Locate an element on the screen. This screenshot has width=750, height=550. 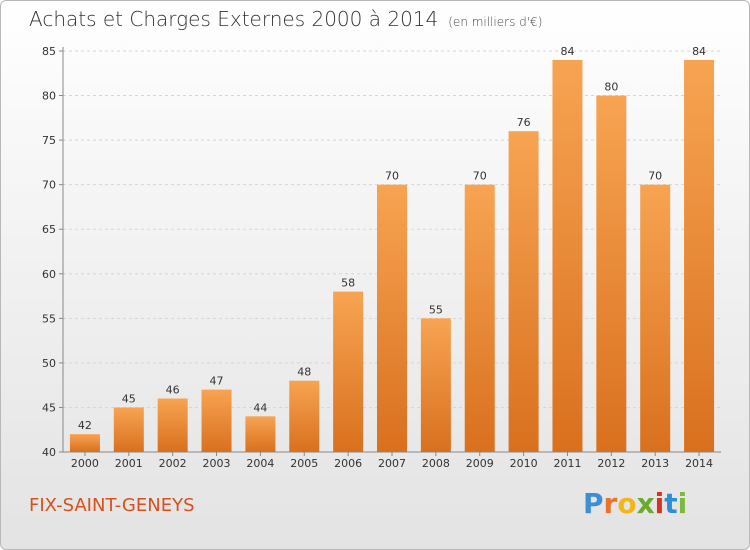
x-tick-label: 2004 is located at coordinates (260, 463).